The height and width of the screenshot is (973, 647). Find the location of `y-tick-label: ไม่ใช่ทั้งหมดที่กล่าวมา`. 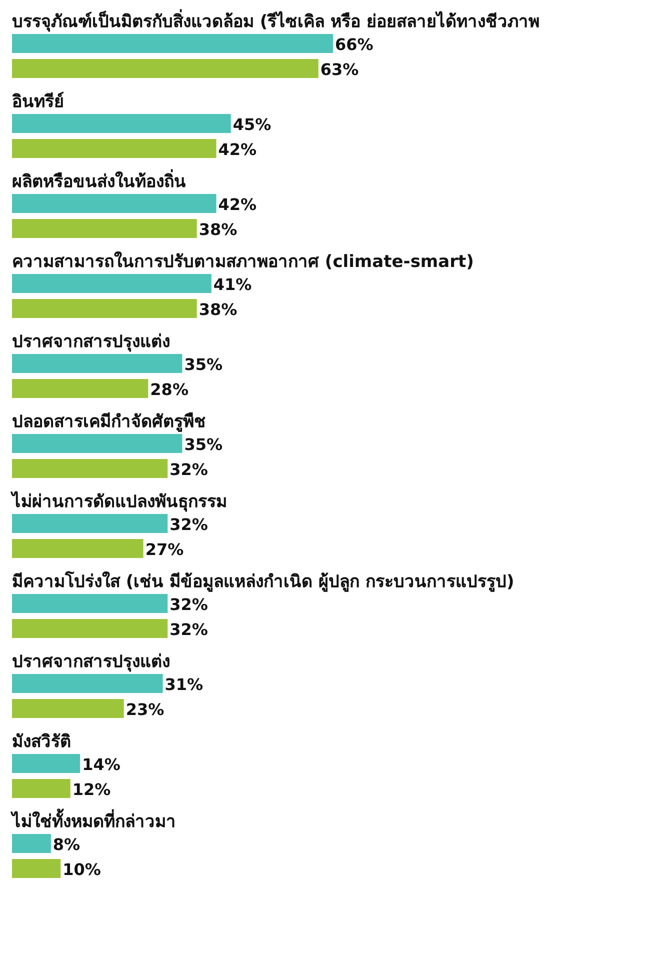

y-tick-label: ไม่ใช่ทั้งหมดที่กล่าวมา is located at coordinates (93, 820).